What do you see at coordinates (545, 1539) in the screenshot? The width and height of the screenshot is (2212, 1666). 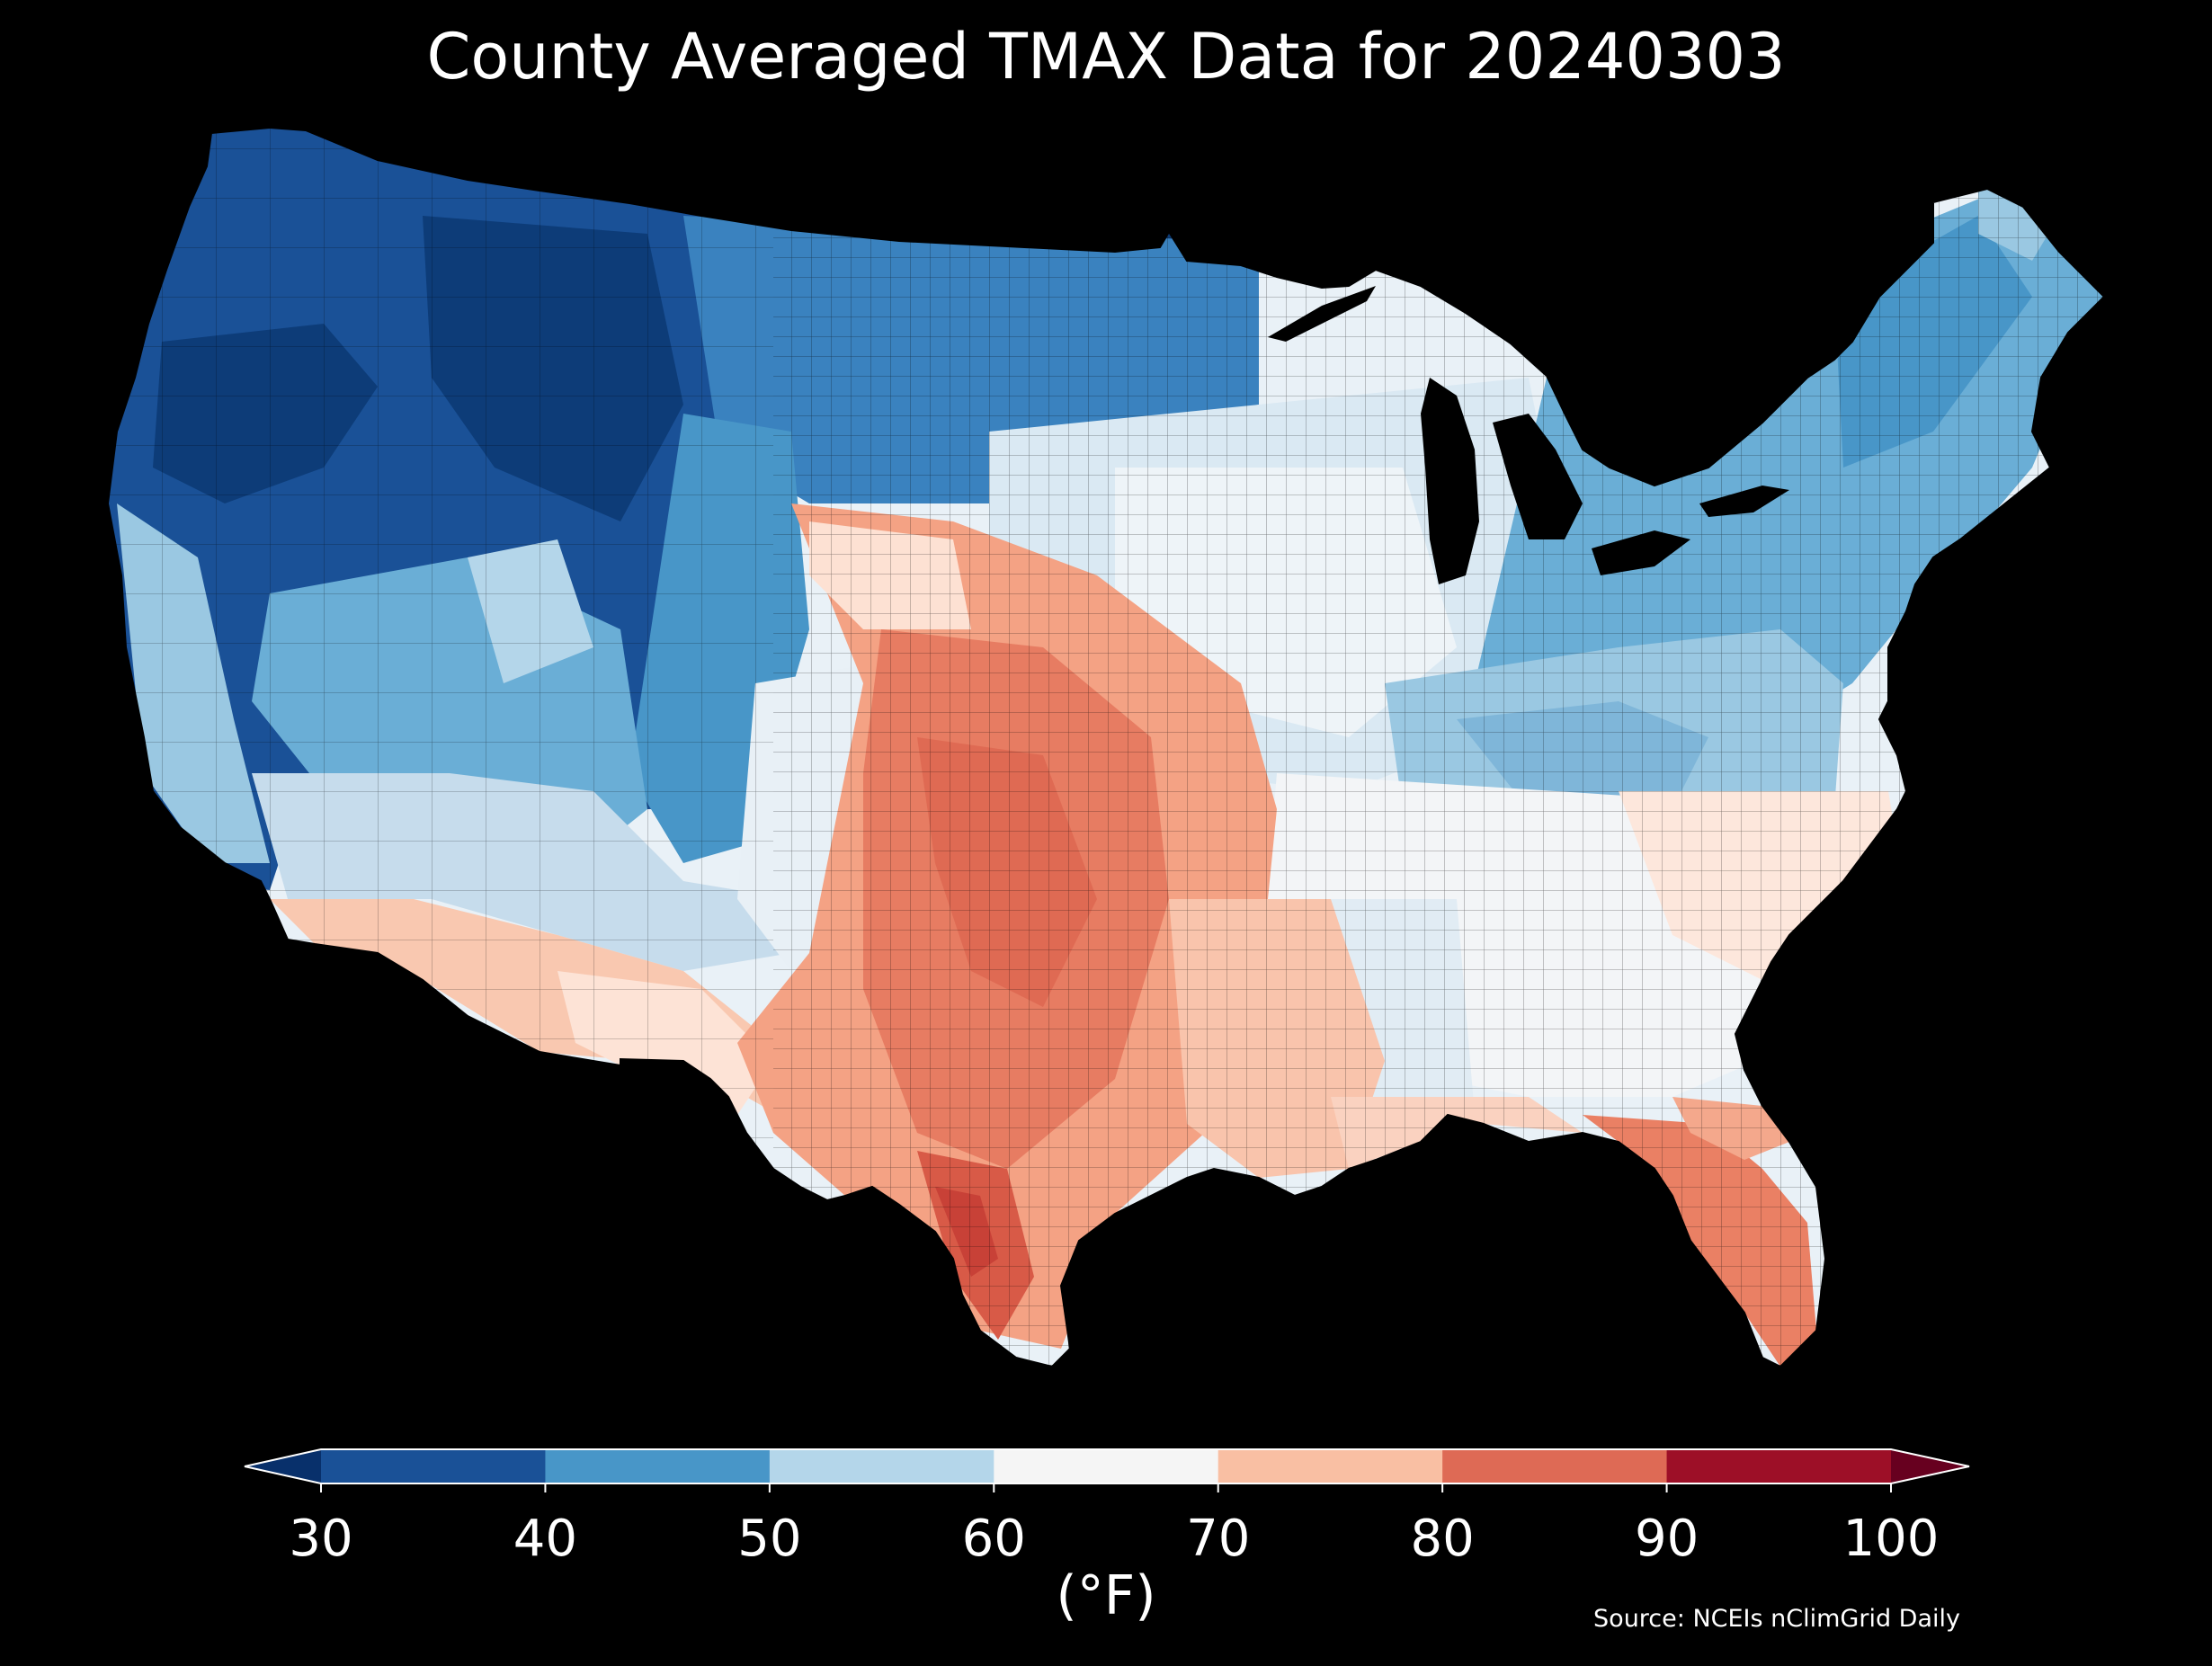 I see `colorbar-tick-label: 40` at bounding box center [545, 1539].